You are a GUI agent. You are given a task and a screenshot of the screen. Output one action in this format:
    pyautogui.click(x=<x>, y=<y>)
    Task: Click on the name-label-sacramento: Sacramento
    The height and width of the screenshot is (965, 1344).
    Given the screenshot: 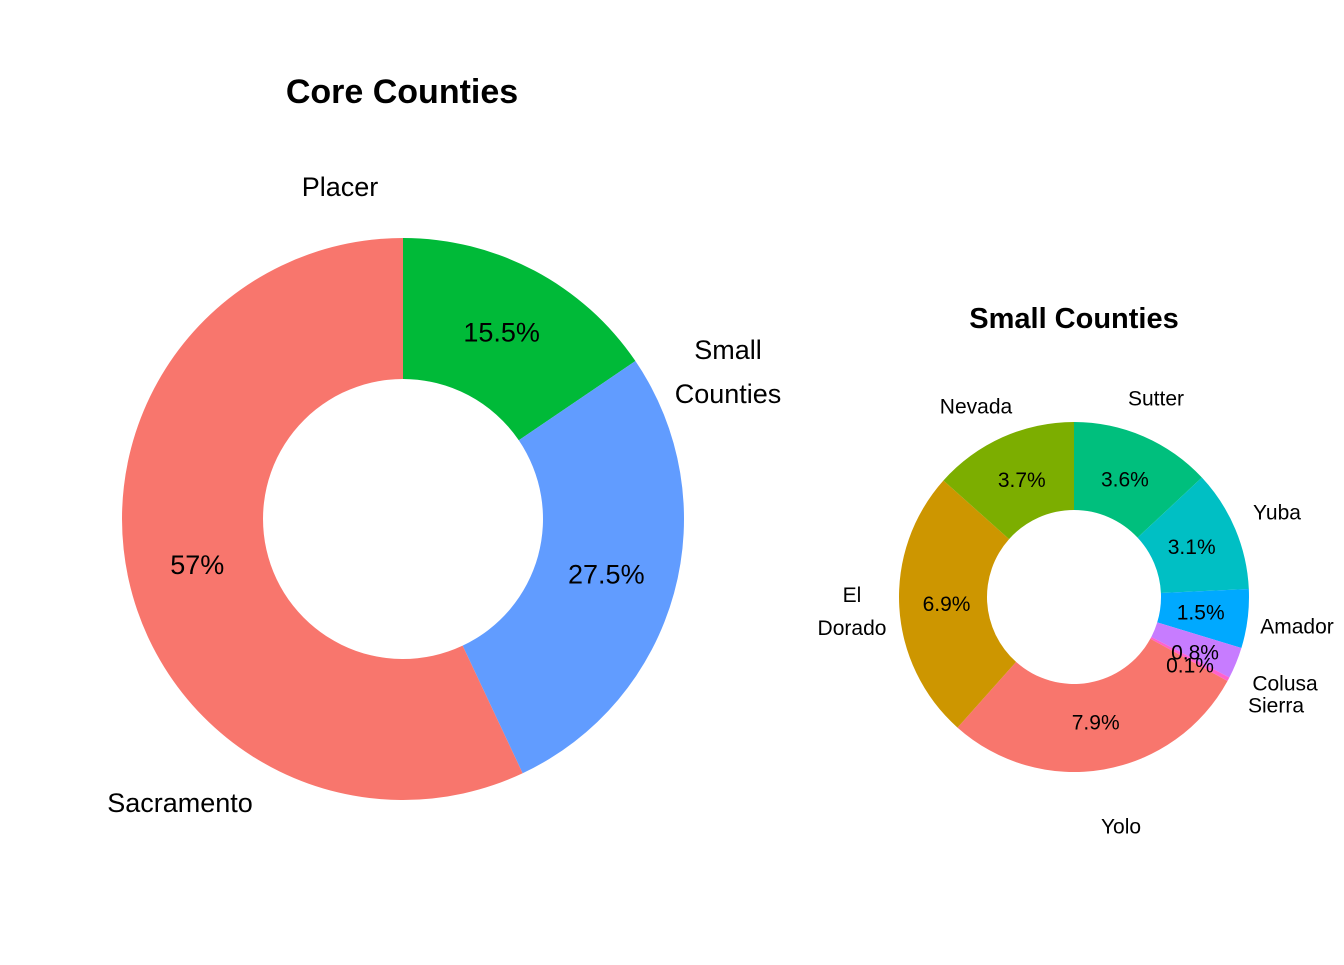 What is the action you would take?
    pyautogui.click(x=180, y=803)
    